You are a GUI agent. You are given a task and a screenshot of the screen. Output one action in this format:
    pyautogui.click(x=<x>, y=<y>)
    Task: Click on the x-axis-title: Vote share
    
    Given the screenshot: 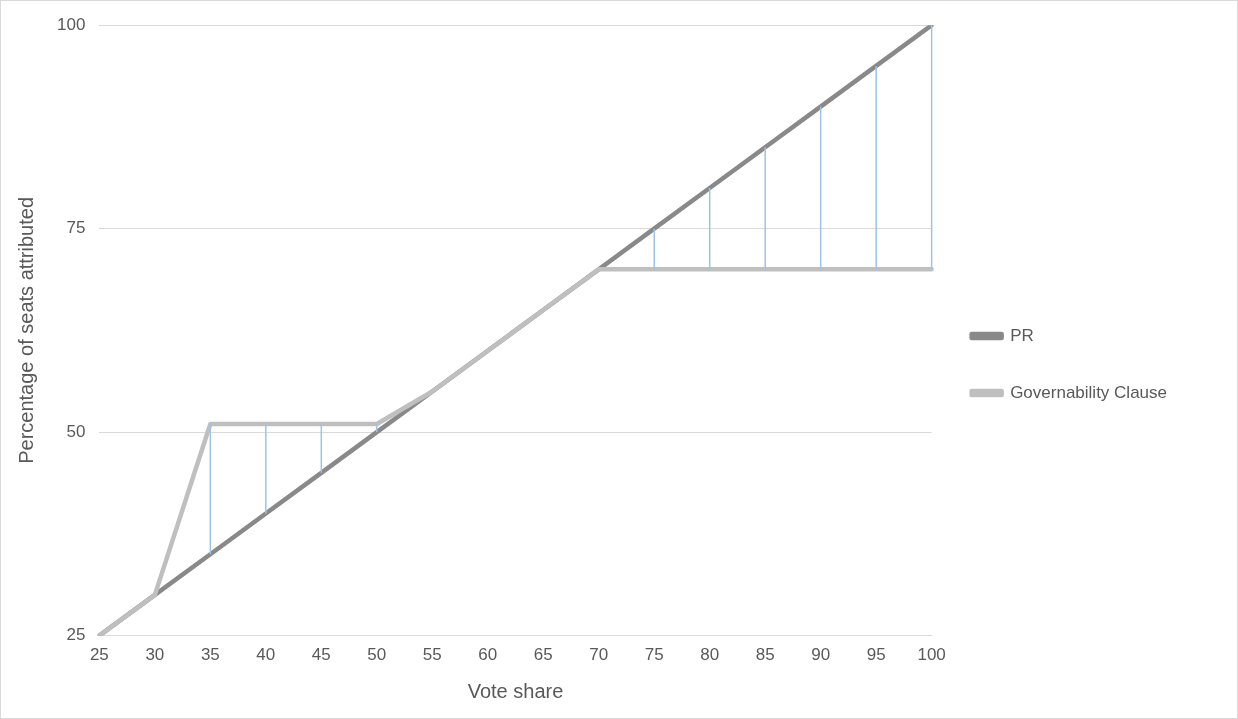 What is the action you would take?
    pyautogui.click(x=515, y=690)
    